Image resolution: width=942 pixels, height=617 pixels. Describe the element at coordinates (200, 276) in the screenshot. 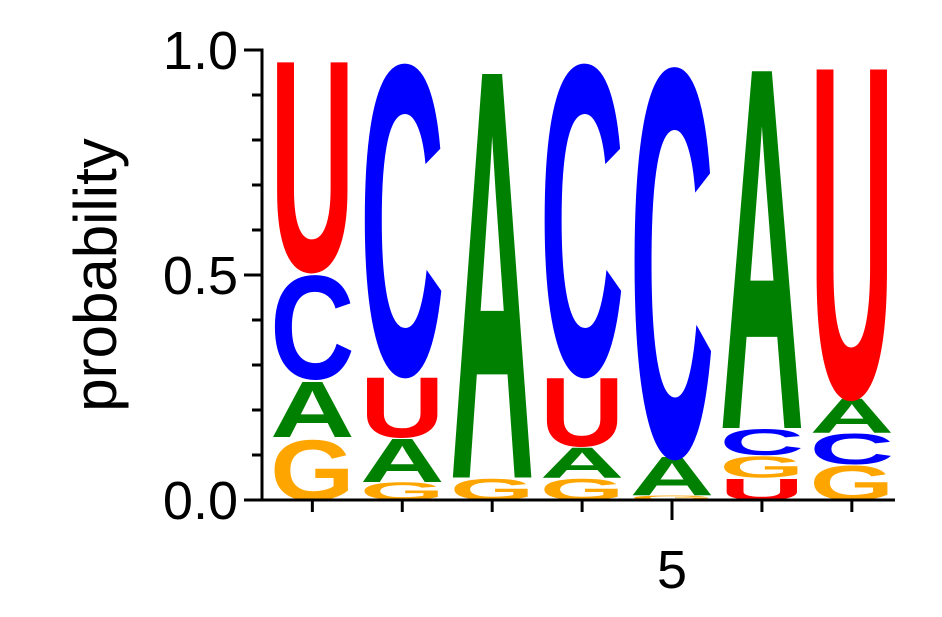

I see `y-tick-label: 0.5` at that location.